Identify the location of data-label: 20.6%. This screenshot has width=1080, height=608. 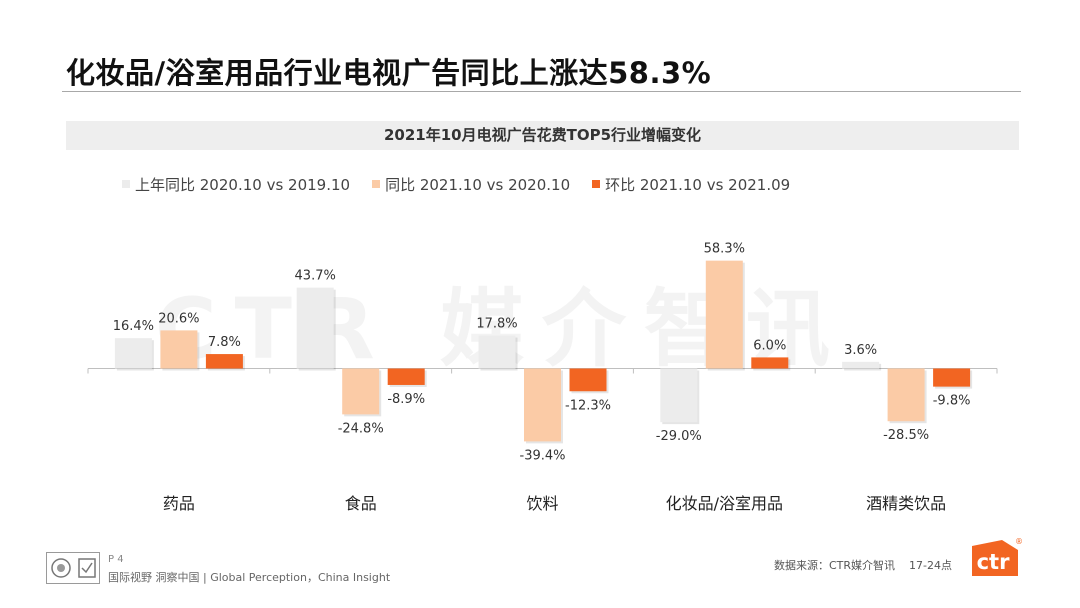
(178, 318).